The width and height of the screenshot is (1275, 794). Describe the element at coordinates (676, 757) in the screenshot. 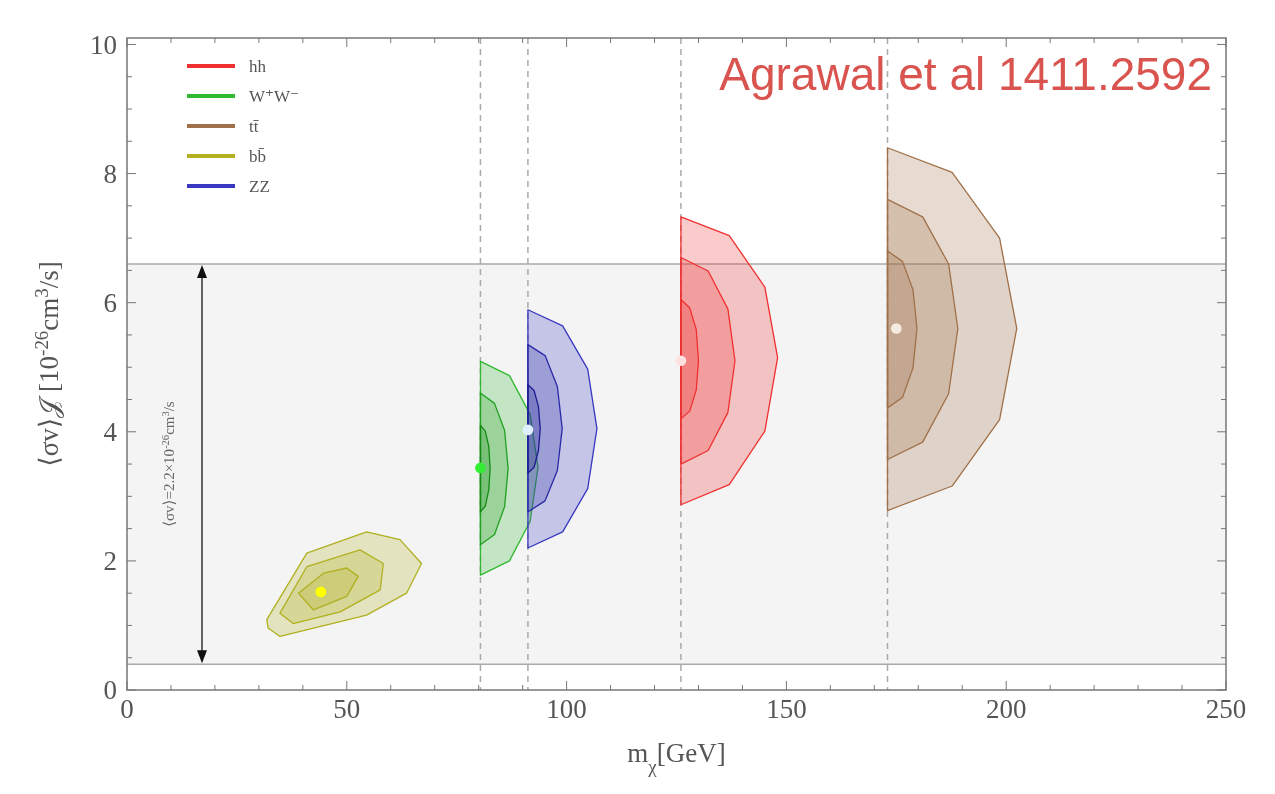

I see `x-axis-title: m$_{χ}$[GeV]` at that location.